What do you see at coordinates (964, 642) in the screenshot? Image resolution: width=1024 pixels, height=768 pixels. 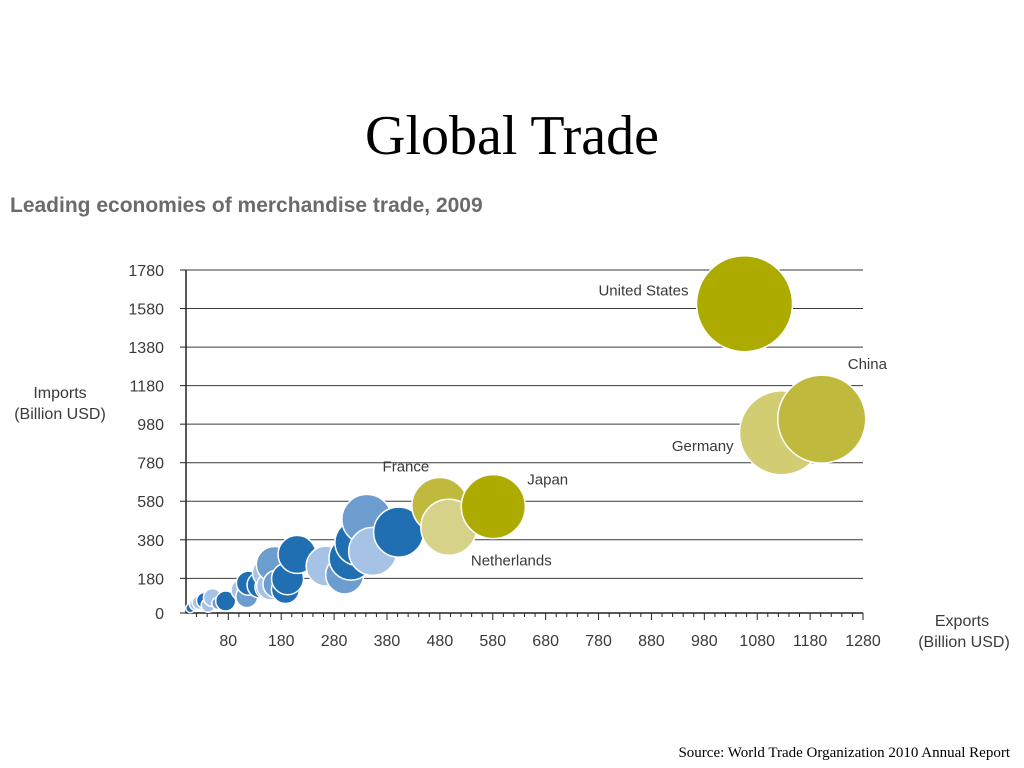 I see `x-axis-label-line2: (Billion USD)` at bounding box center [964, 642].